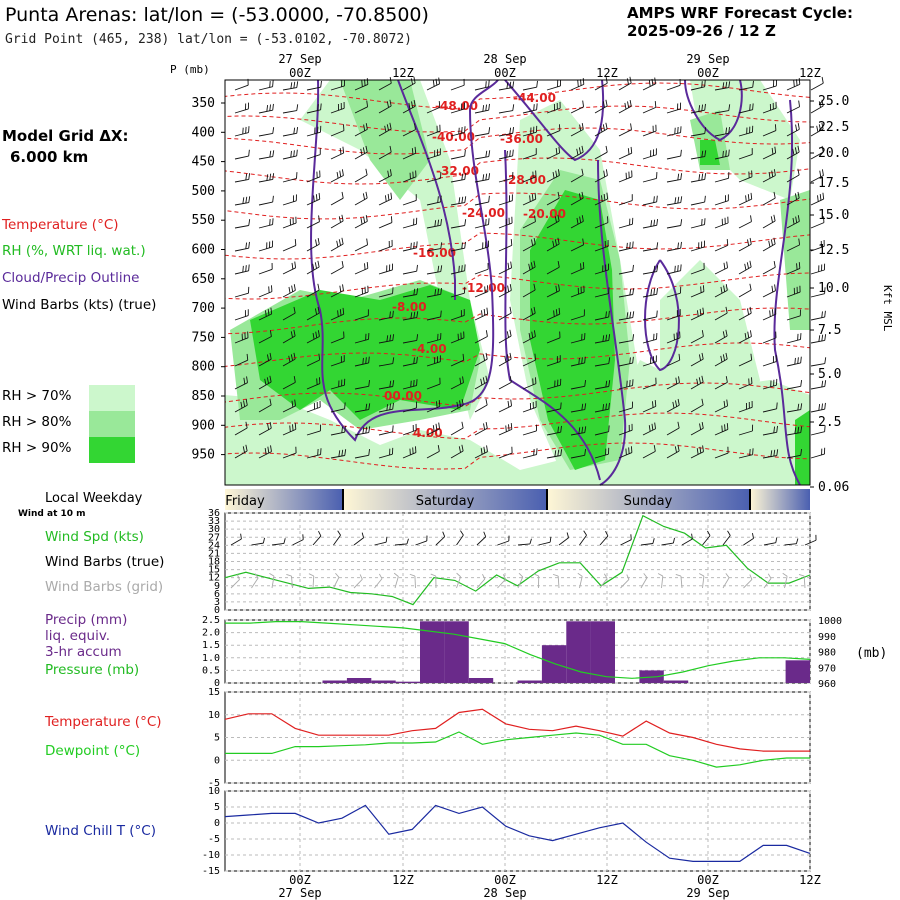 The image size is (900, 900). Describe the element at coordinates (217, 594) in the screenshot. I see `panel-y-tick-label: 6` at that location.